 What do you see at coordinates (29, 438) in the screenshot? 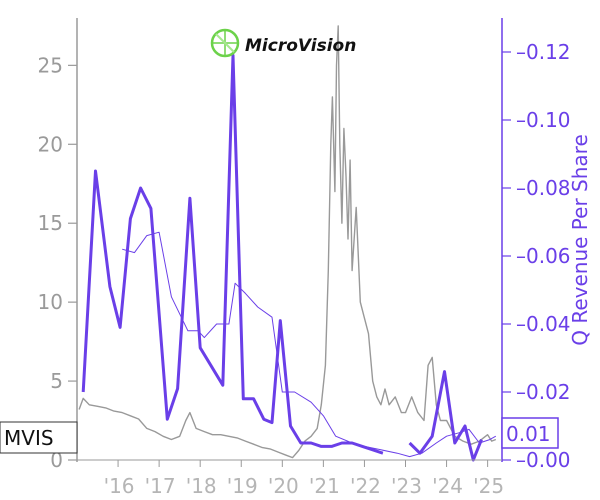
I see `ticker-text: MVIS` at bounding box center [29, 438].